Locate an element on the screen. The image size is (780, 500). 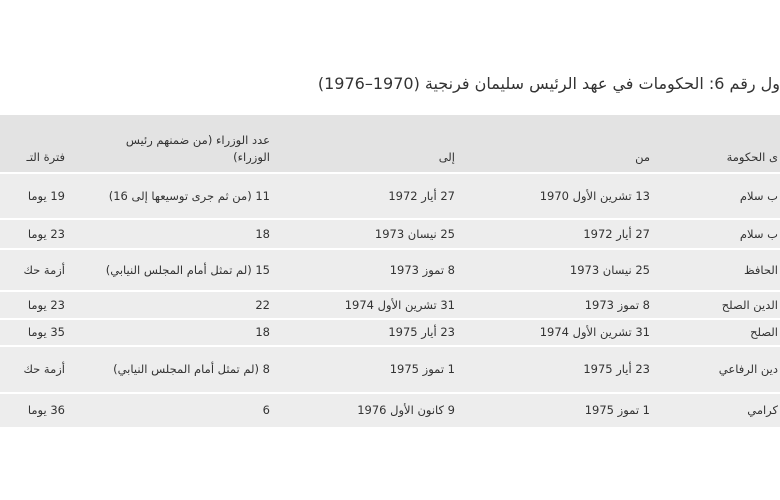
header-cell: فترة التـ is located at coordinates (45, 157).